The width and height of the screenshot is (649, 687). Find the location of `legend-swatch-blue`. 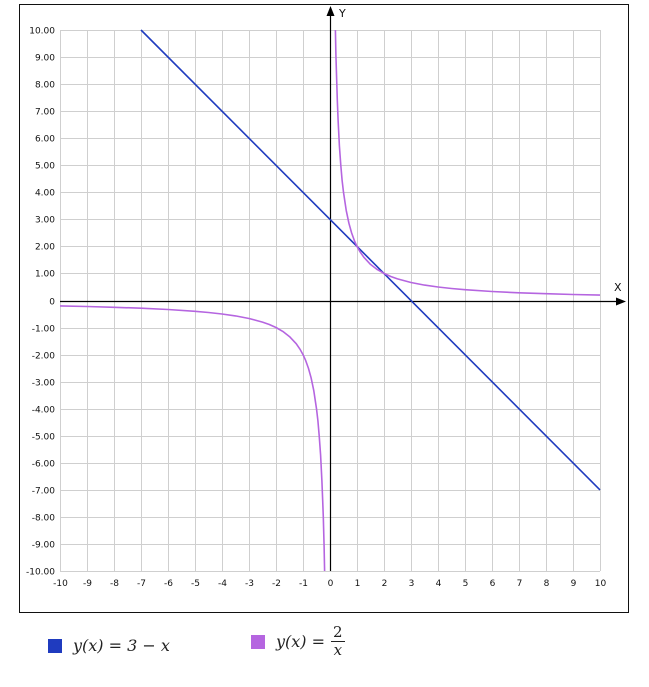

legend-swatch-blue is located at coordinates (55, 645).